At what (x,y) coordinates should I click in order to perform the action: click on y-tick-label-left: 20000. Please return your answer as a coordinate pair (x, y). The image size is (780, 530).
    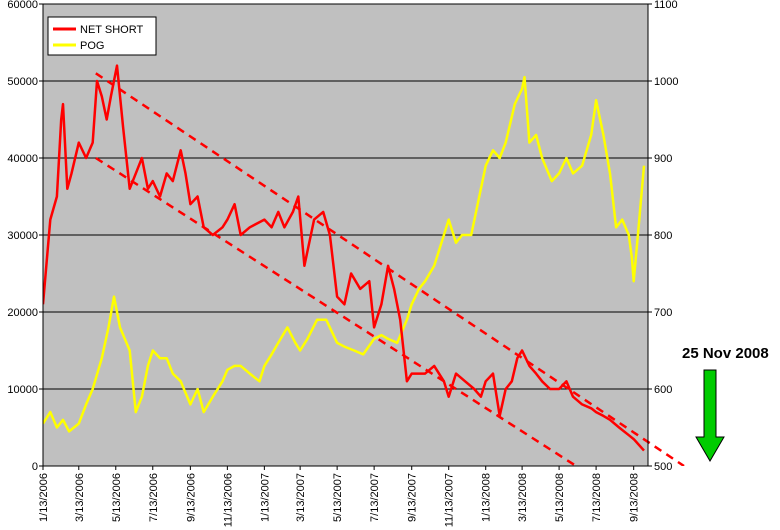
    Looking at the image, I should click on (22, 313).